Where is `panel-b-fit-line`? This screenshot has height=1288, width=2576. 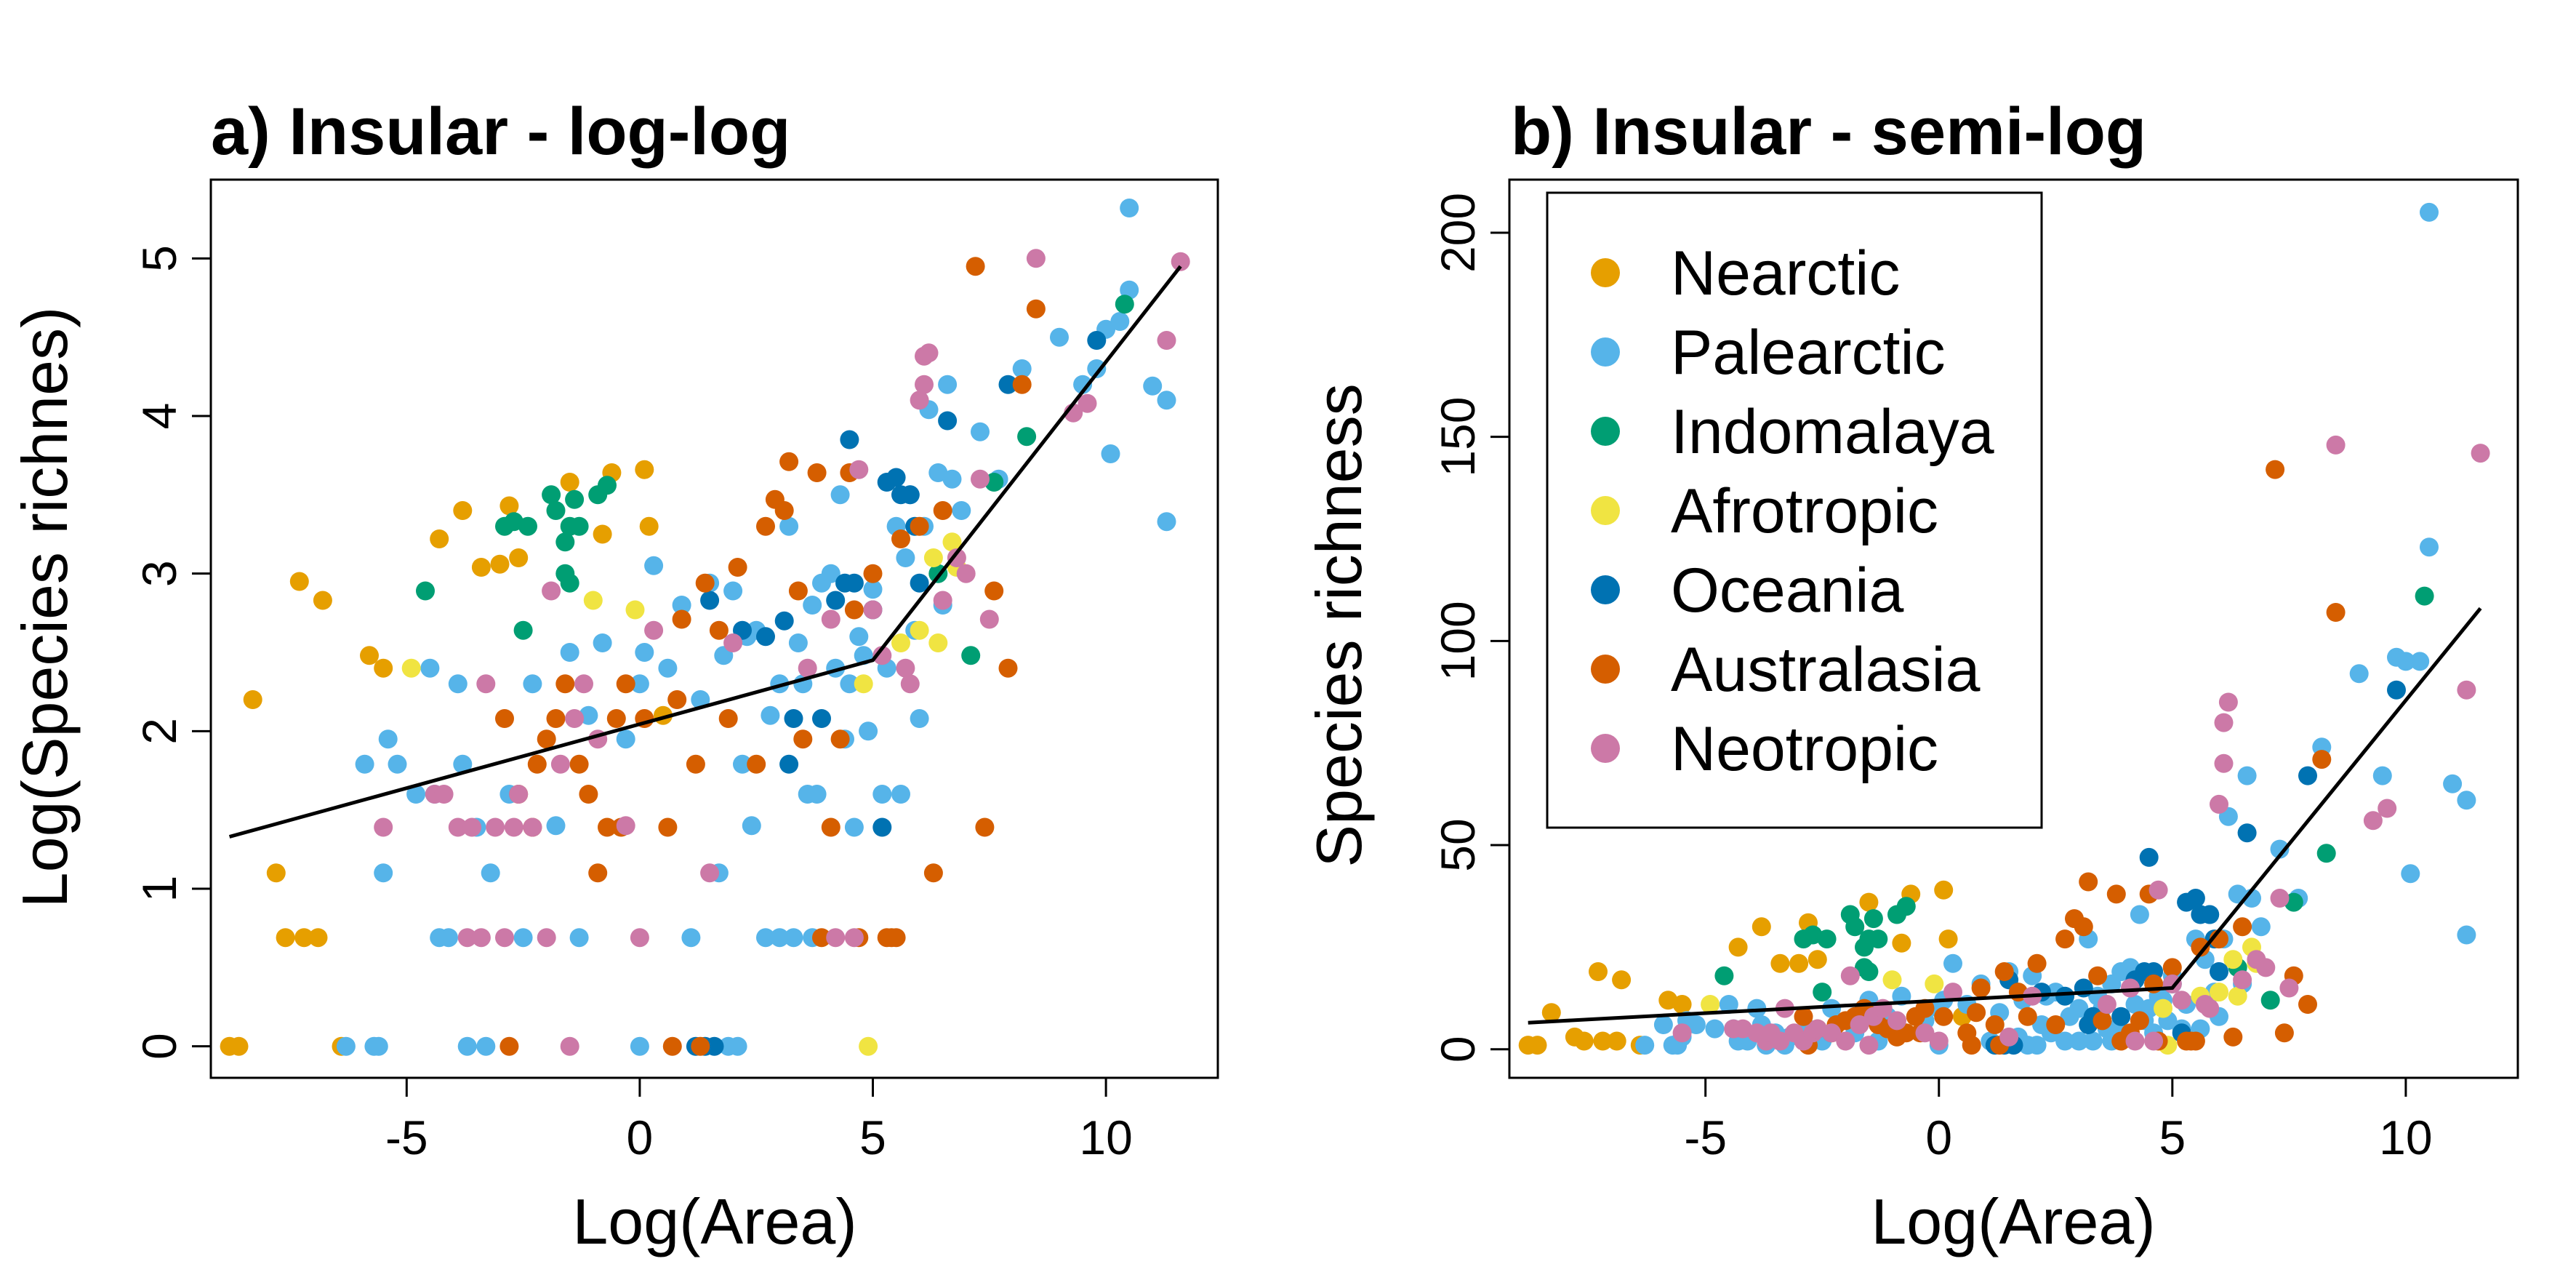
panel-b-fit-line is located at coordinates (2005, 816).